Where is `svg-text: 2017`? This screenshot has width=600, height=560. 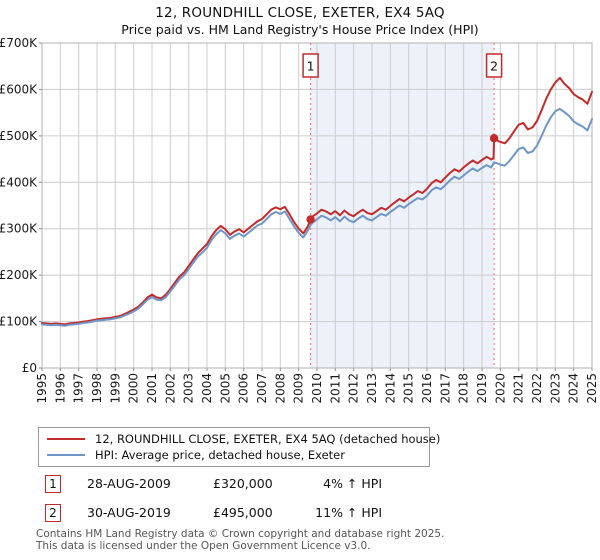 svg-text: 2017 is located at coordinates (445, 388).